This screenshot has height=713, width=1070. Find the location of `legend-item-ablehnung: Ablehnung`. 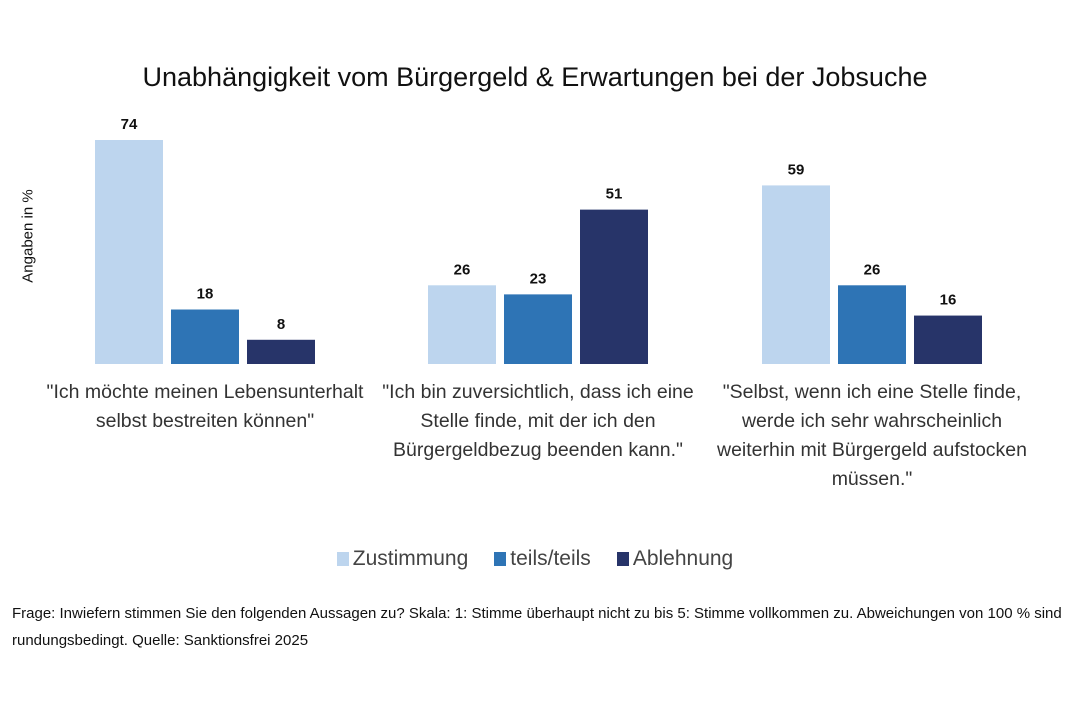

legend-item-ablehnung: Ablehnung is located at coordinates (675, 559).